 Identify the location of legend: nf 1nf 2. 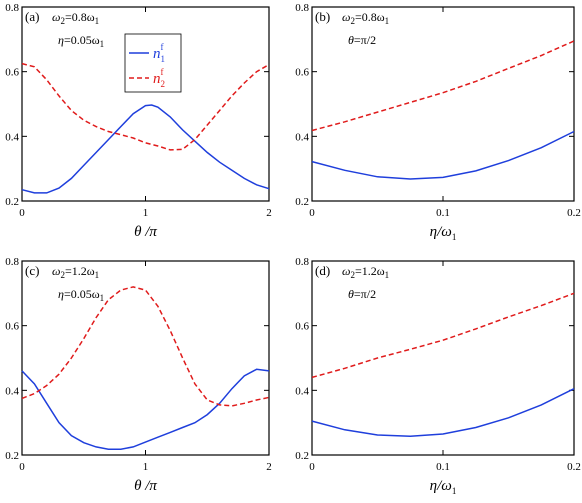
(153, 63).